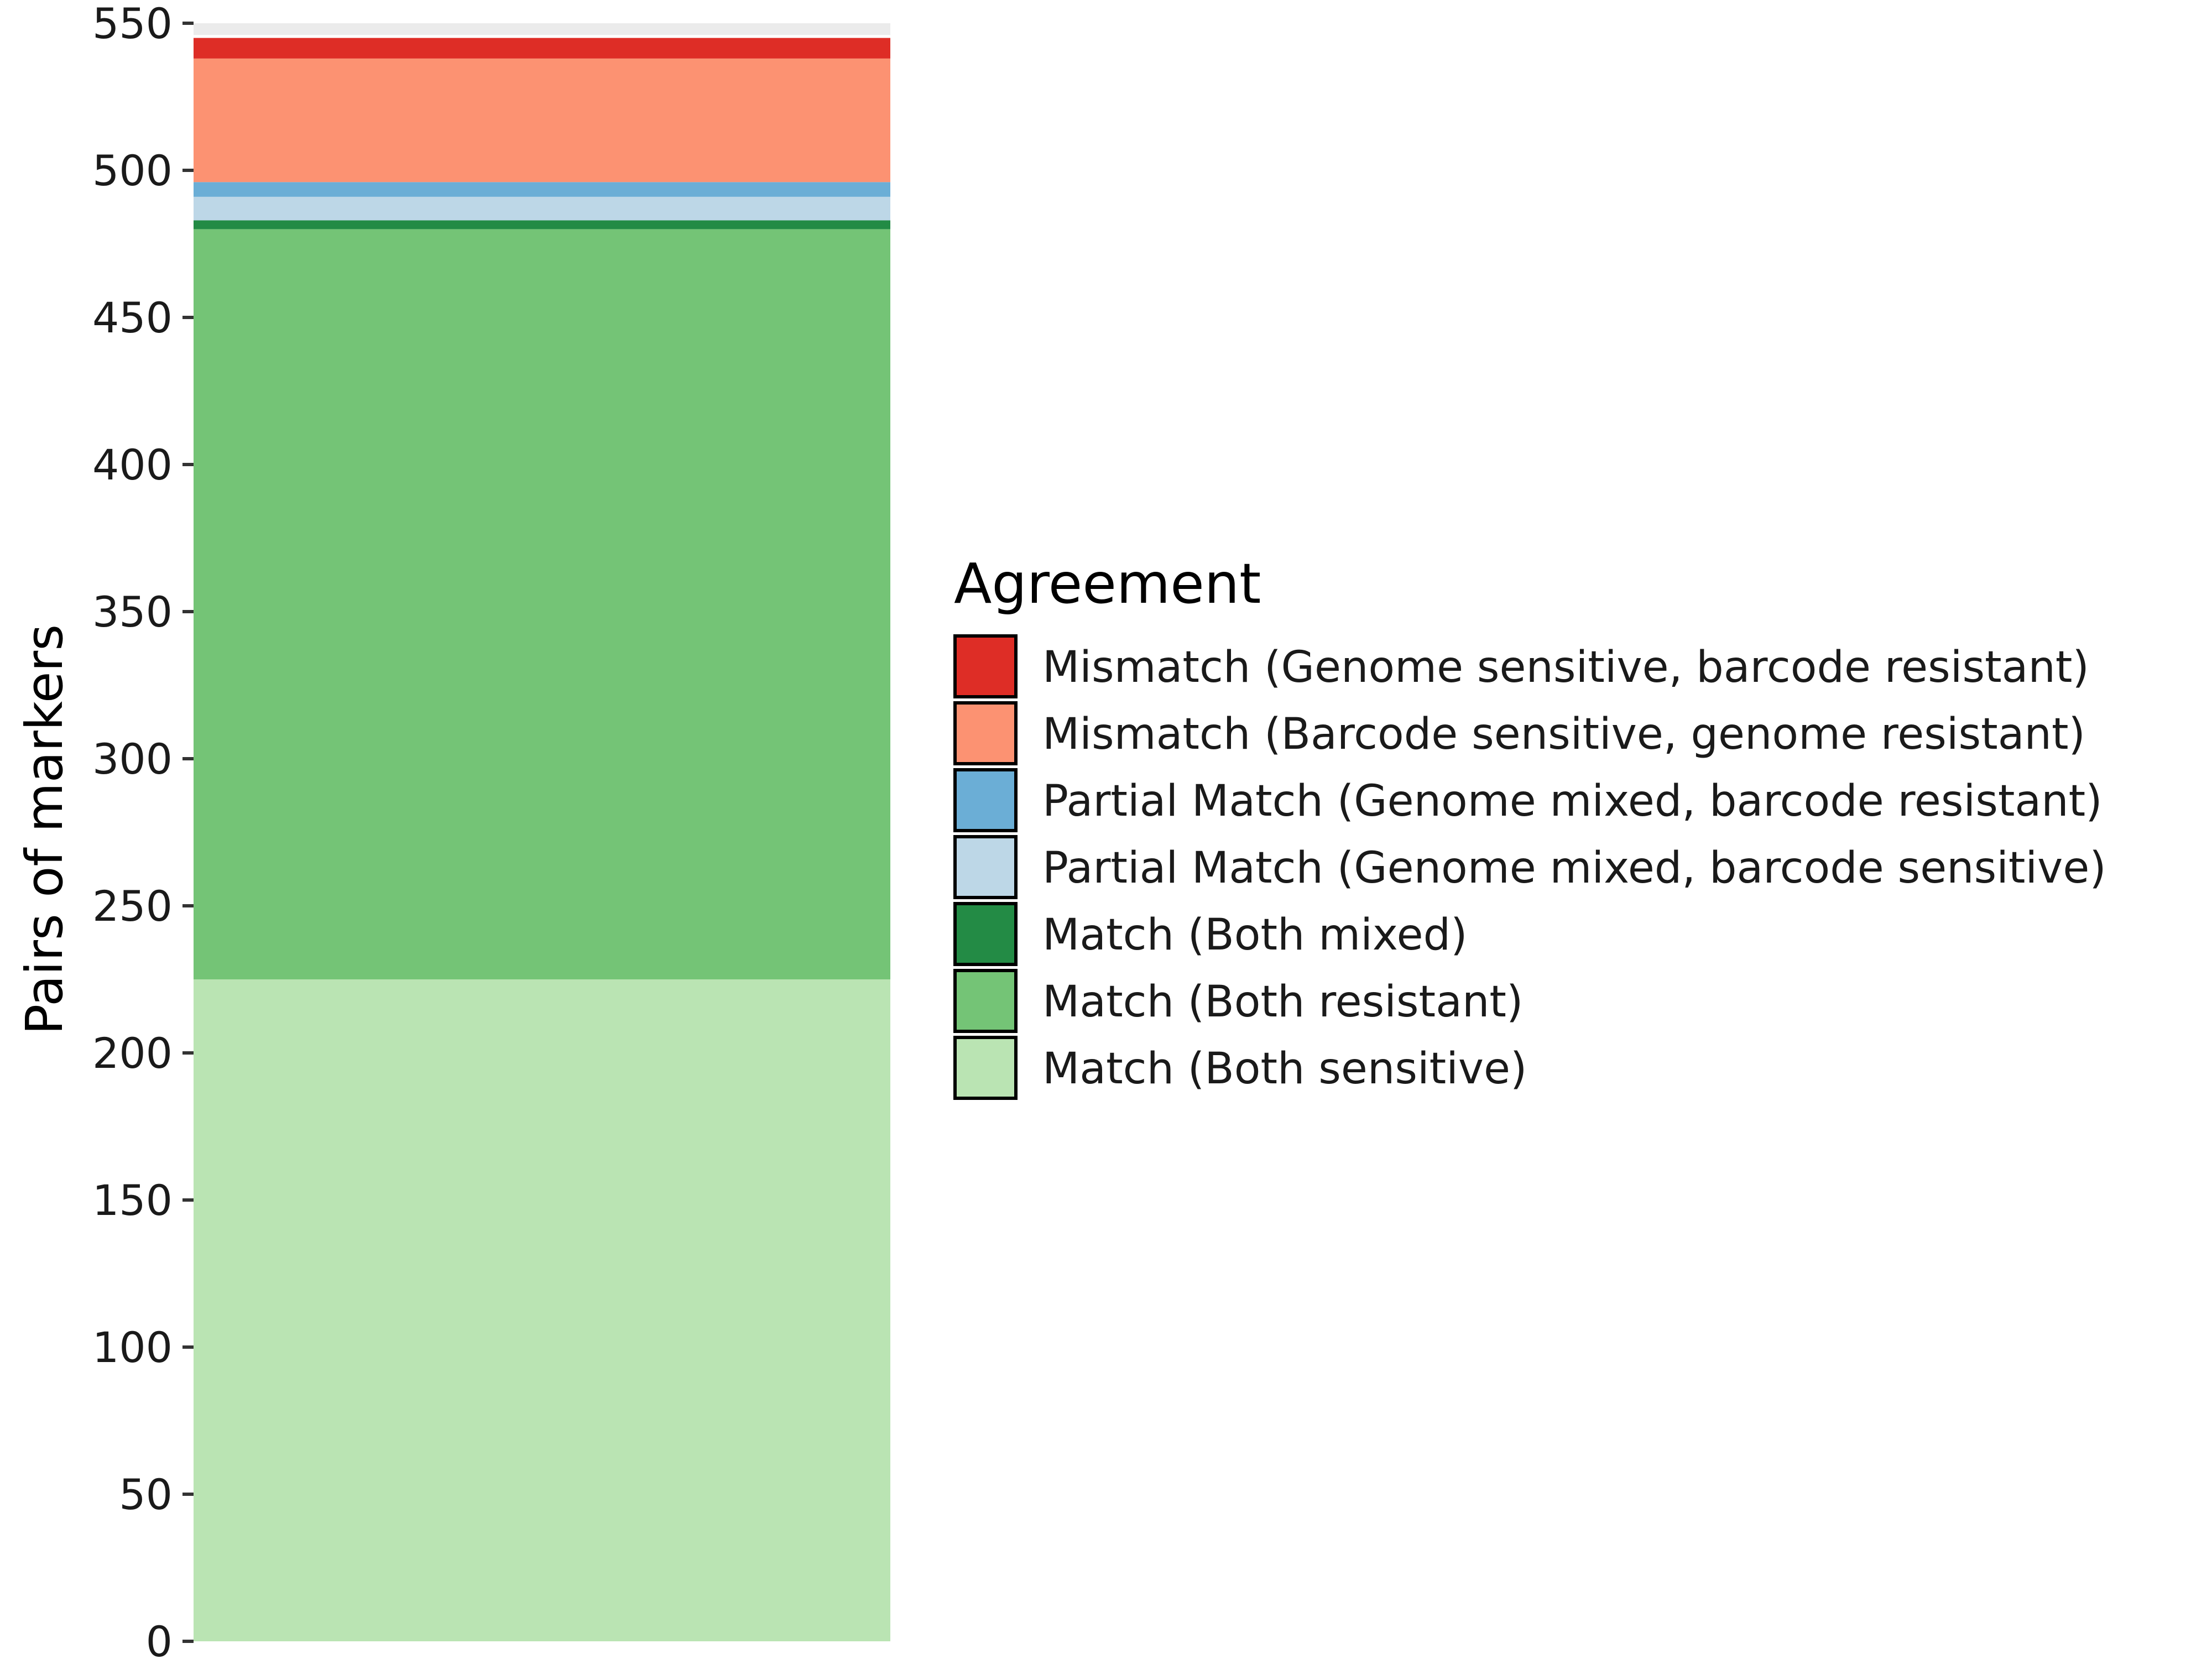 This screenshot has height=1659, width=2212. Describe the element at coordinates (133, 465) in the screenshot. I see `y-tick-label: 400` at that location.